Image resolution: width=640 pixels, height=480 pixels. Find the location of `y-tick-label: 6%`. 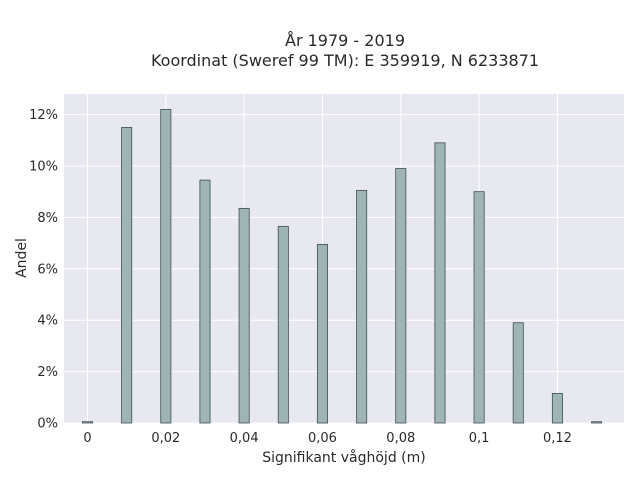

y-tick-label: 6% is located at coordinates (47, 269).